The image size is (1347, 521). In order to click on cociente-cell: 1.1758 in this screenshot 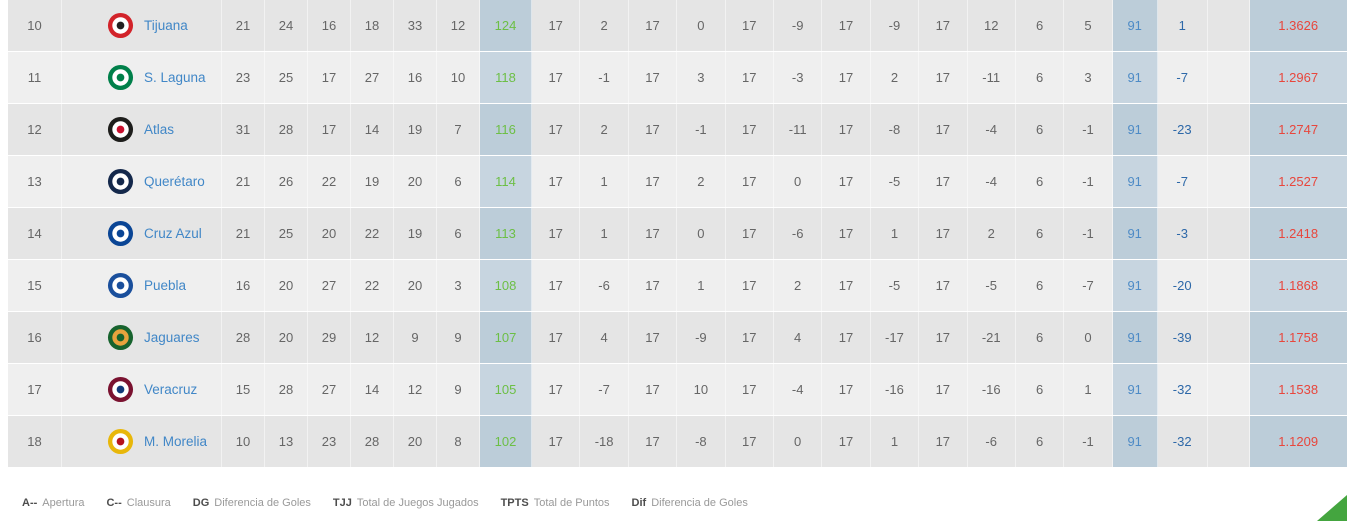, I will do `click(1298, 337)`.